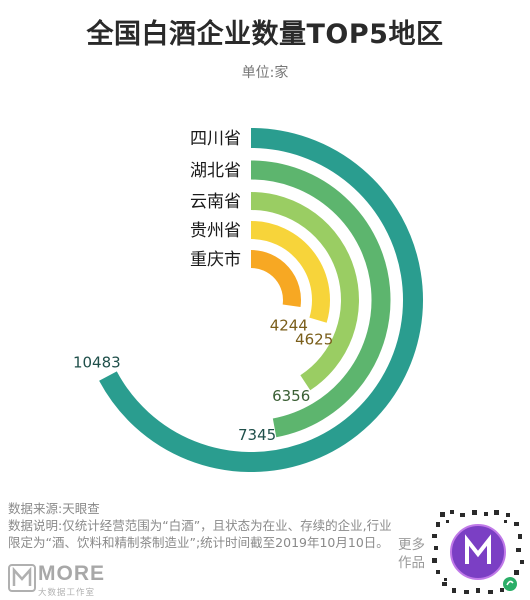 The image size is (530, 600). What do you see at coordinates (314, 340) in the screenshot?
I see `value-label-4: 4625` at bounding box center [314, 340].